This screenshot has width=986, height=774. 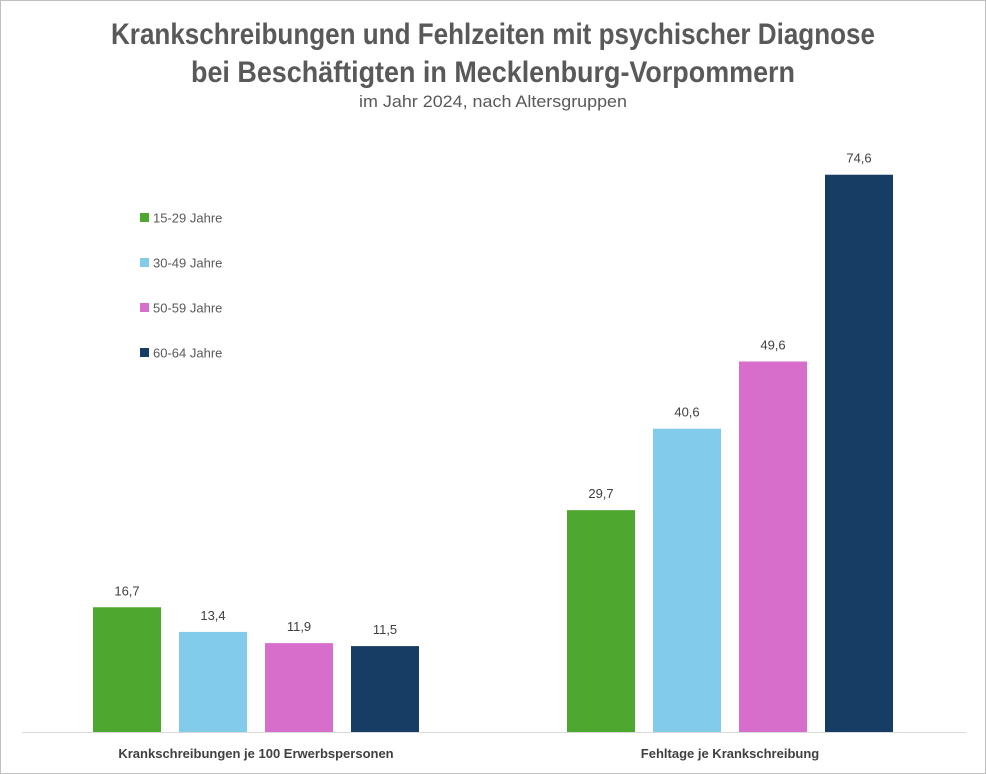 I want to click on category-label: Krankschreibungen je 100 Erwerbspersonen, so click(x=255, y=753).